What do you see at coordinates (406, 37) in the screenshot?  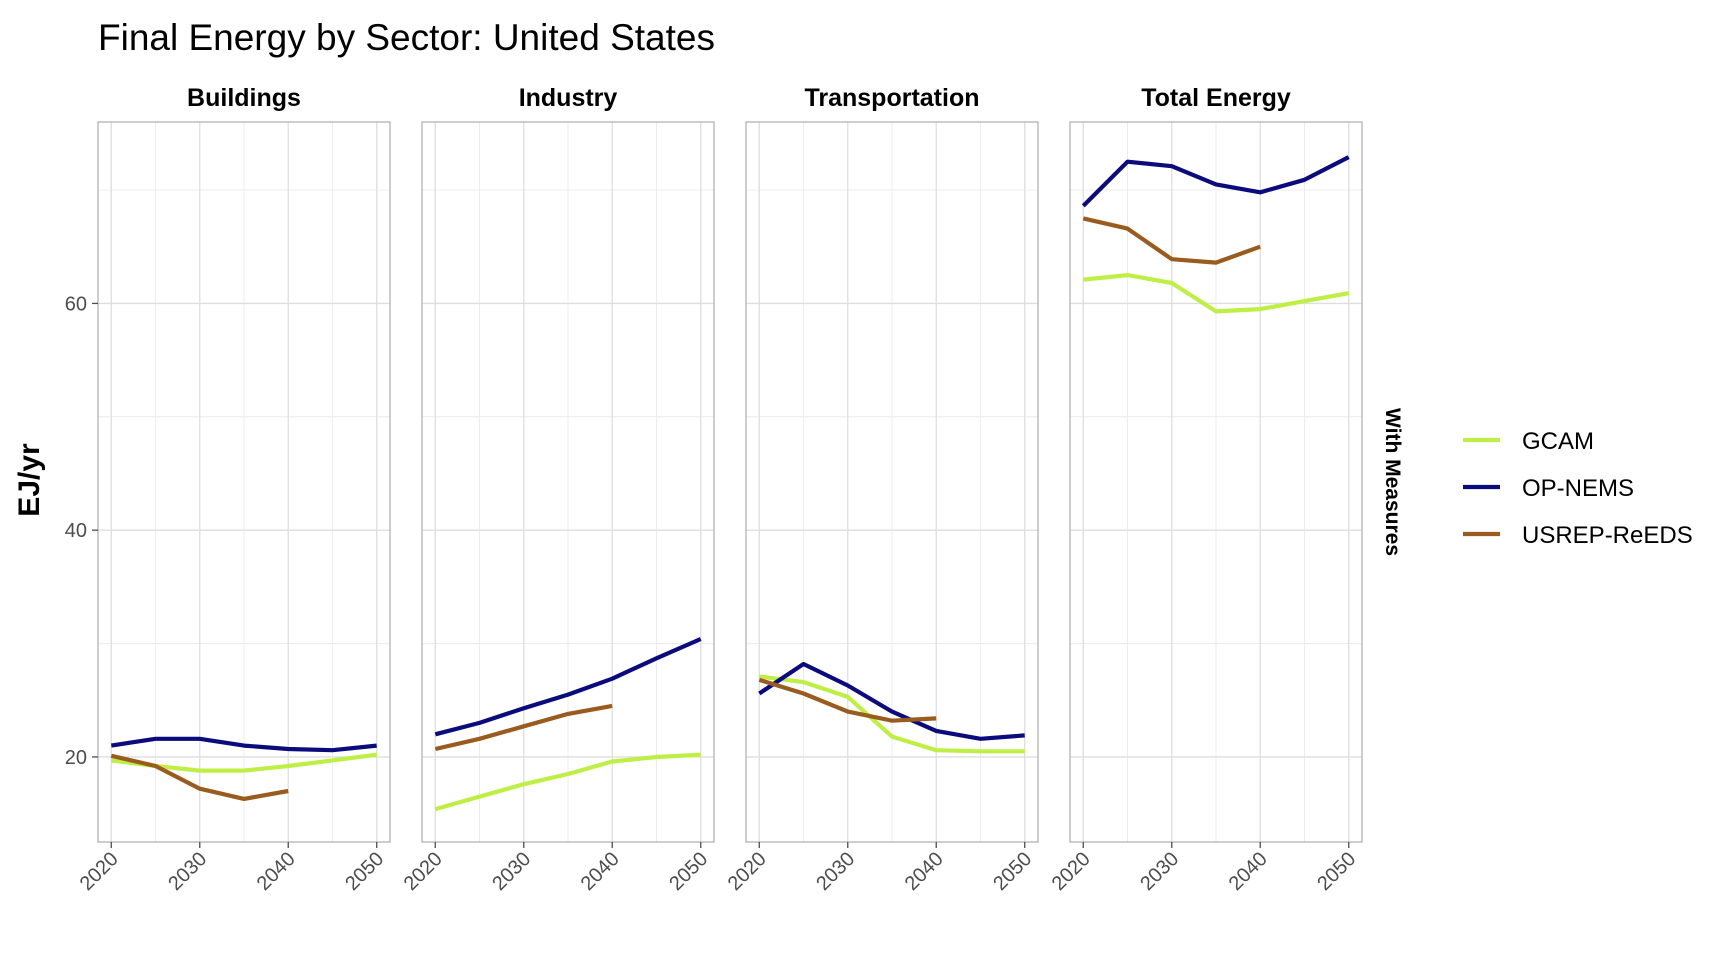 I see `chart-title: Final Energy by Sector: United States` at bounding box center [406, 37].